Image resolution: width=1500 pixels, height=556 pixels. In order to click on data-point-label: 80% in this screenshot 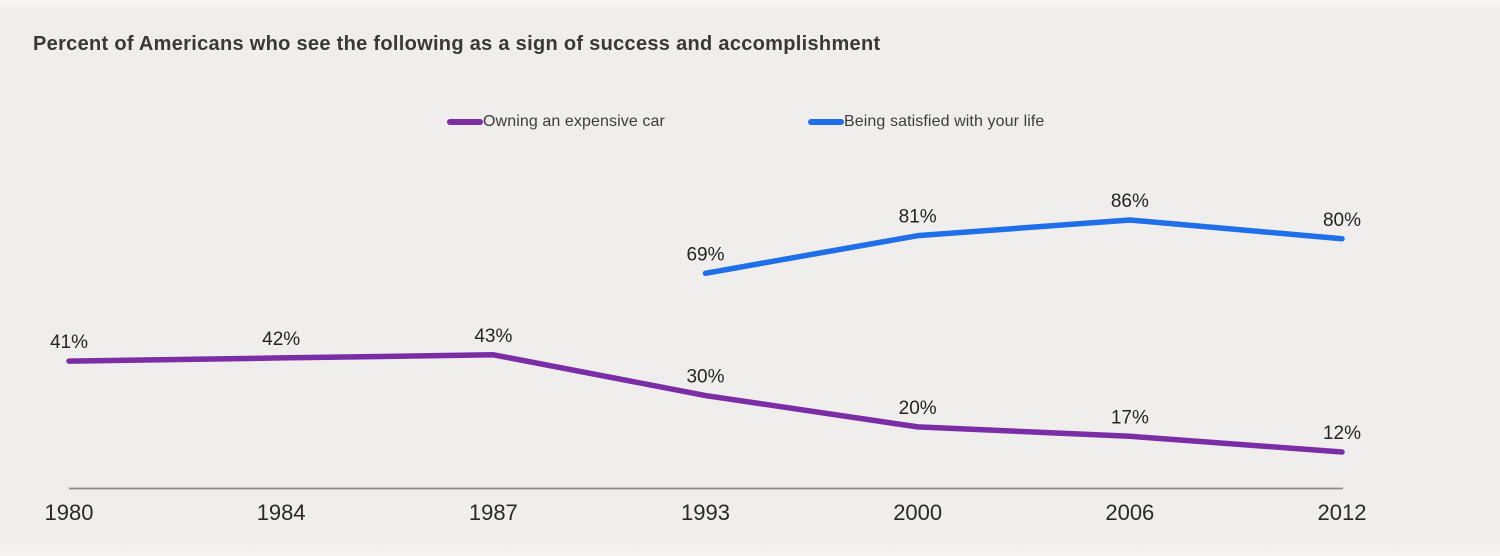, I will do `click(1342, 220)`.